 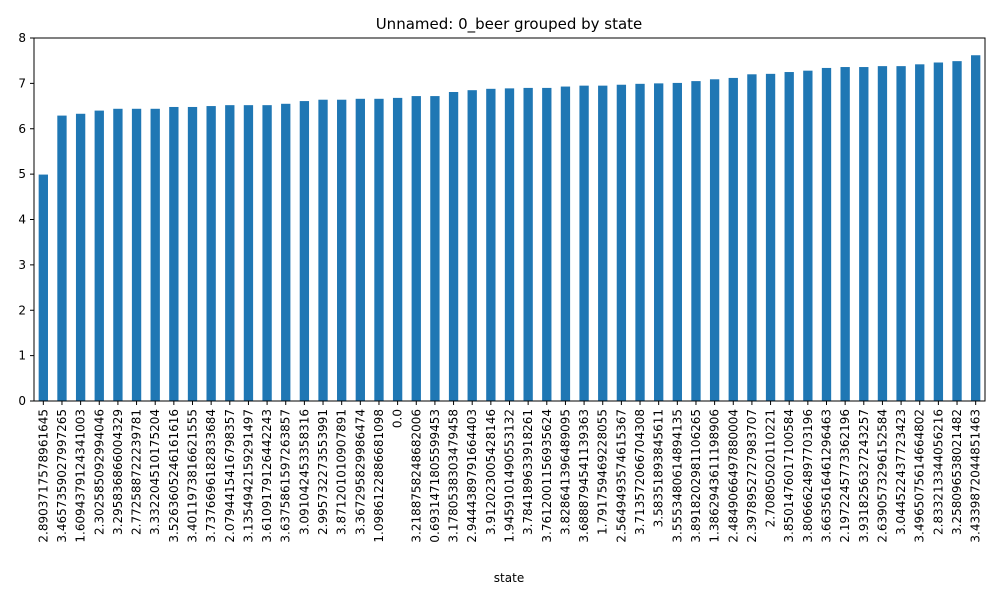 What do you see at coordinates (584, 476) in the screenshot?
I see `x-tick-label: 3.6888794541139363` at bounding box center [584, 476].